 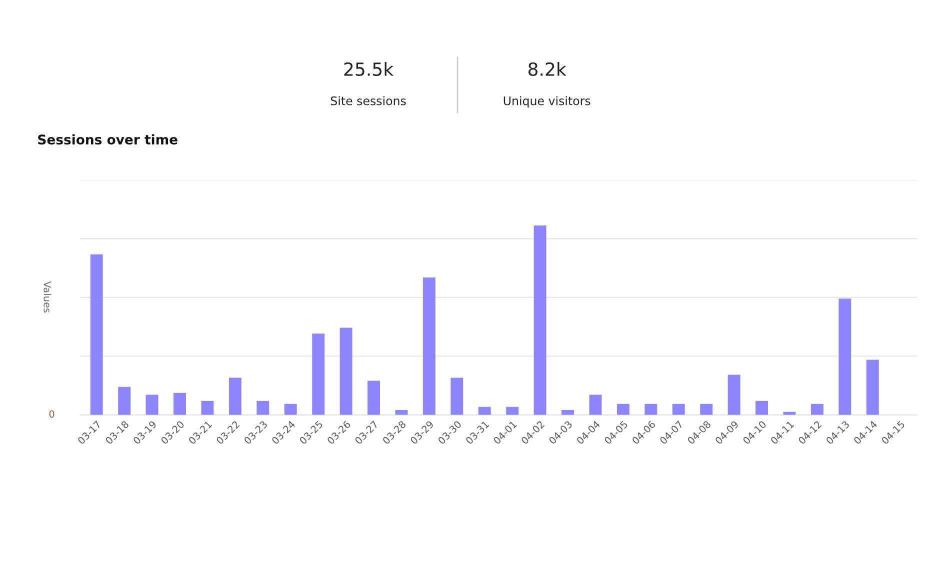 I want to click on text: 0, so click(x=51, y=414).